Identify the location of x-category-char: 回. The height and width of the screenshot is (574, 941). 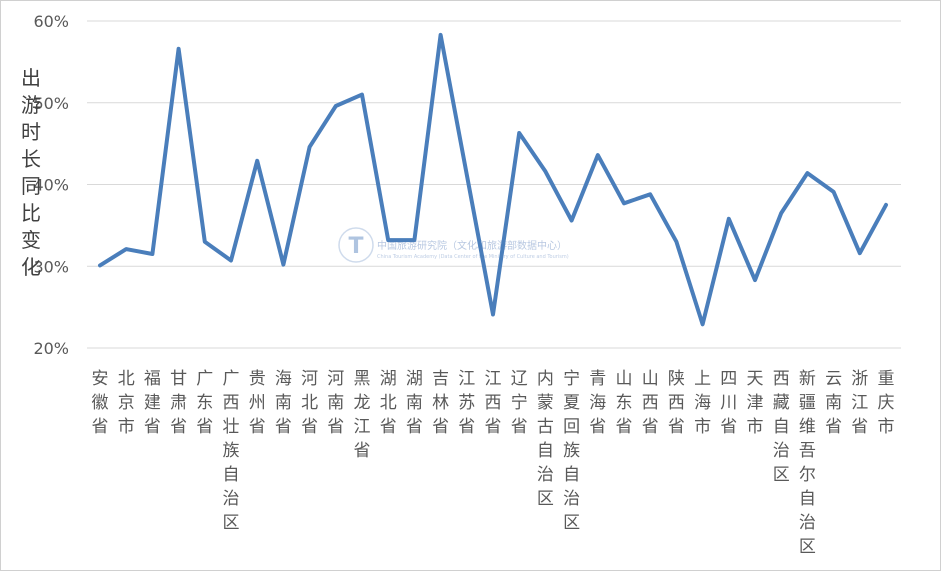
(571, 427).